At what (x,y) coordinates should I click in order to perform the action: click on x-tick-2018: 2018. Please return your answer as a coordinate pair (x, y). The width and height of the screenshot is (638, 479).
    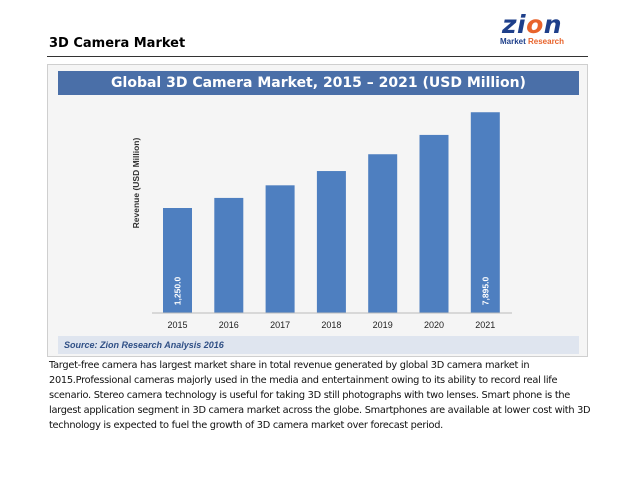
    Looking at the image, I should click on (331, 325).